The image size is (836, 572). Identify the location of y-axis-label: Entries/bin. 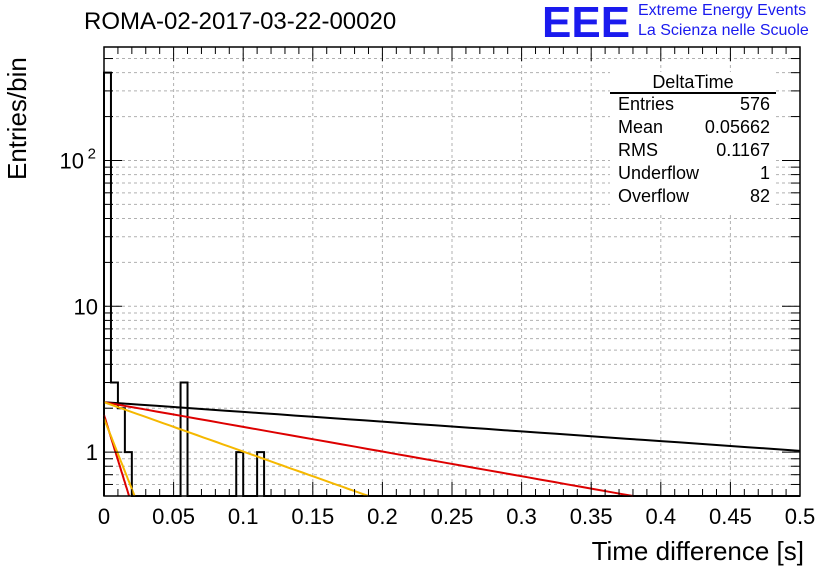
(17, 118).